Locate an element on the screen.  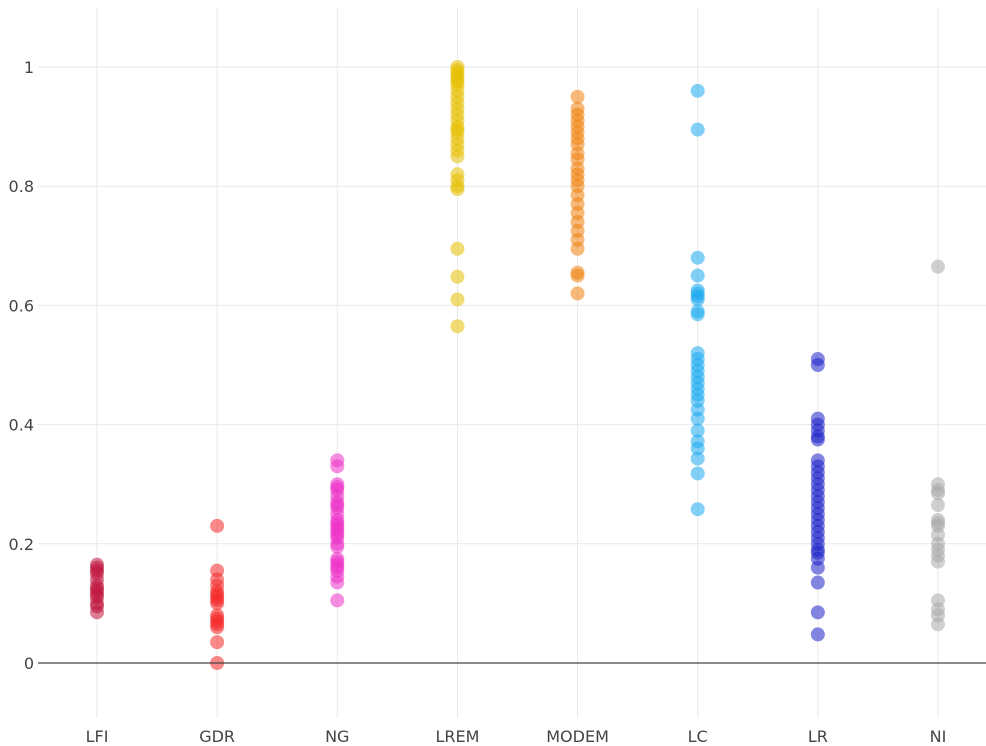
x-tick-label: NG is located at coordinates (337, 736).